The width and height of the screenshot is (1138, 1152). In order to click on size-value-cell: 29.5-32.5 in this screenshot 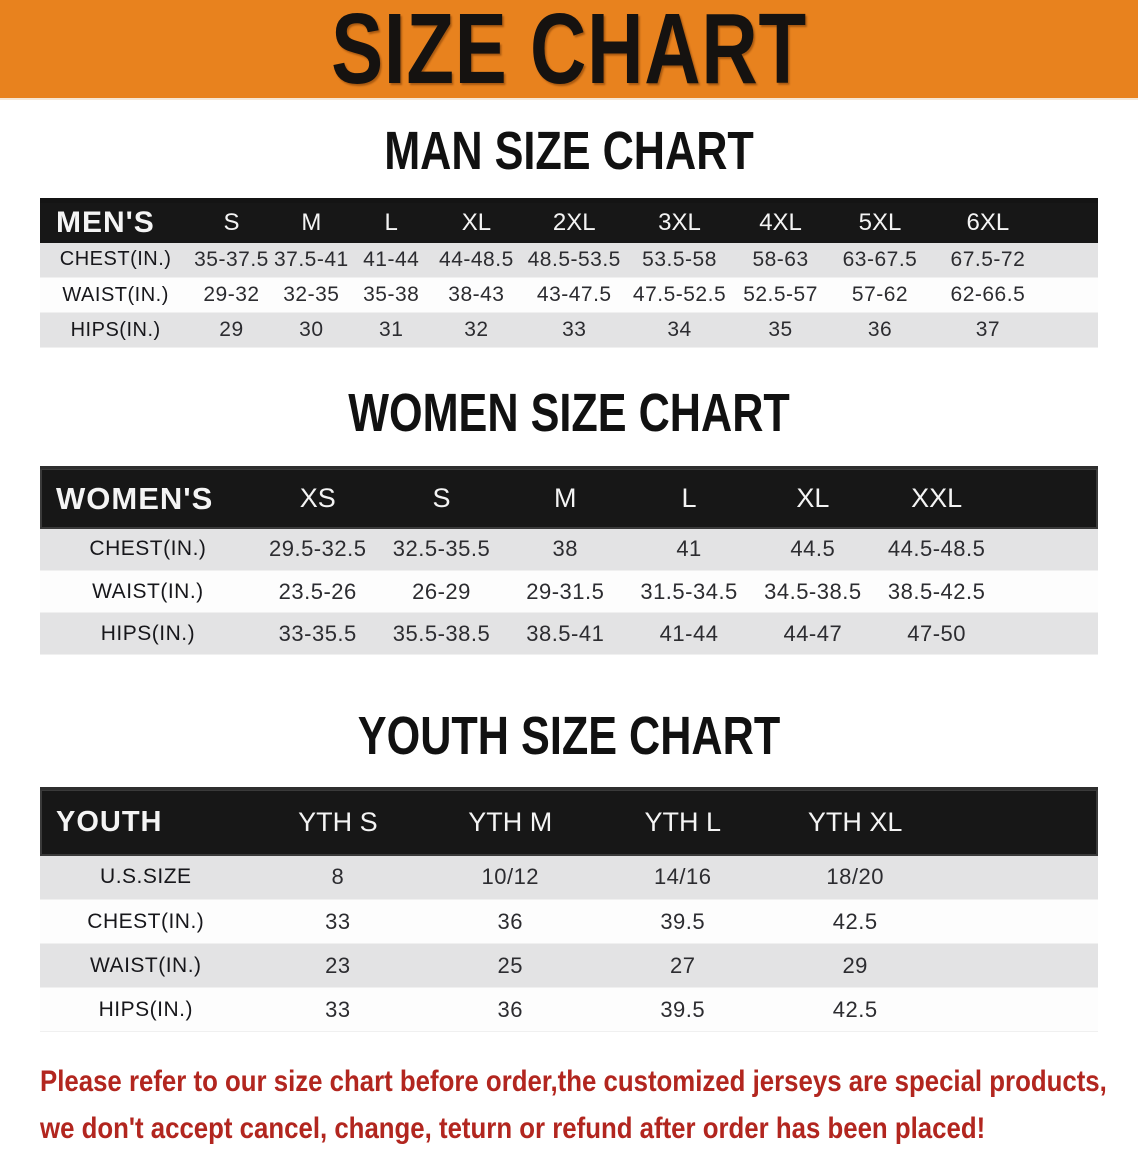, I will do `click(317, 549)`.